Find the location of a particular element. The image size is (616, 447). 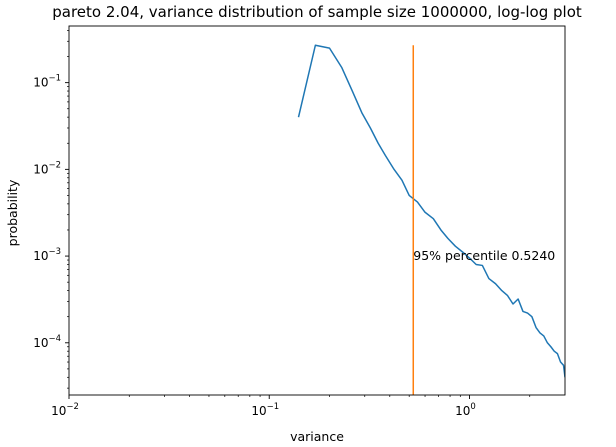

x-axis-label: variance is located at coordinates (317, 436).